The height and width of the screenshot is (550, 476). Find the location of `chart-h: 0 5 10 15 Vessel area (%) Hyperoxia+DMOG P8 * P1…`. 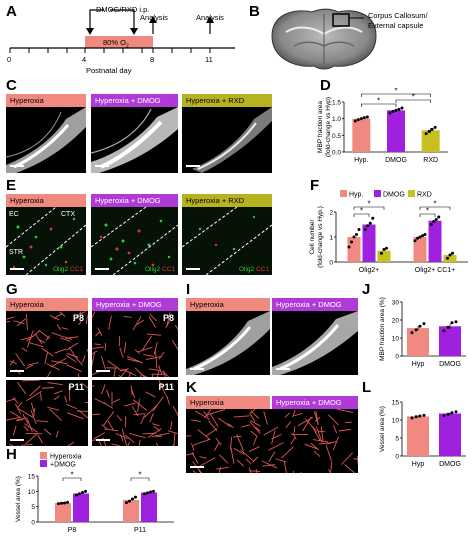

chart-h: 0 5 10 15 Vessel area (%) Hyperoxia+DMOG P8 * P1… is located at coordinates (94, 493).